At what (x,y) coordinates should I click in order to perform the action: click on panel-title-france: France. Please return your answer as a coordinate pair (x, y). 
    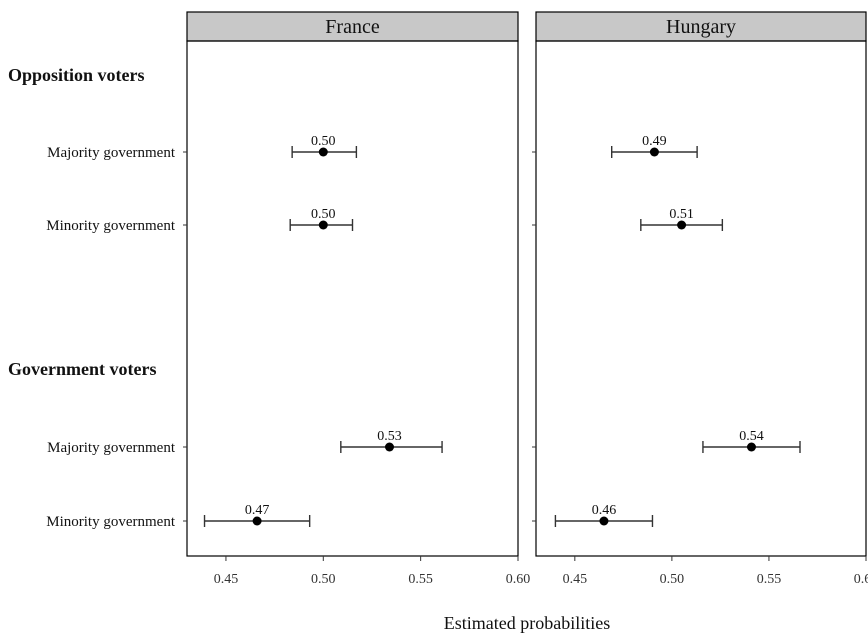
    Looking at the image, I should click on (352, 27).